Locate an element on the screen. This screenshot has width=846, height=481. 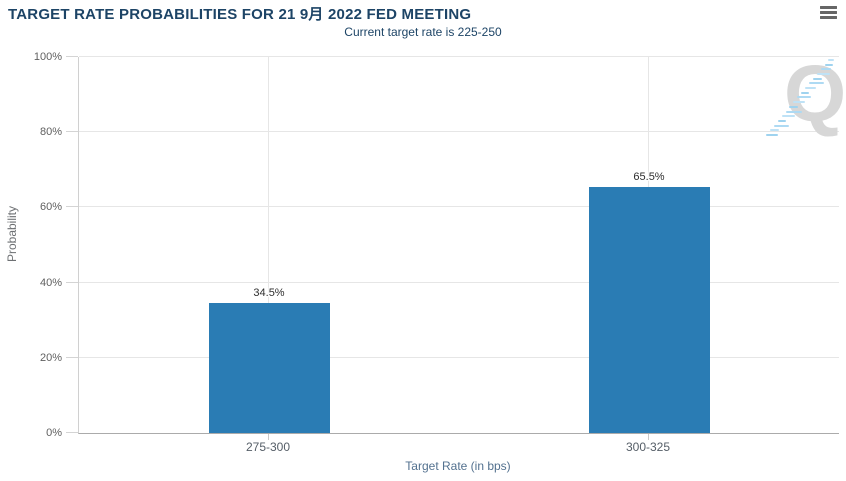
y-tick-label: 40% is located at coordinates (50, 282).